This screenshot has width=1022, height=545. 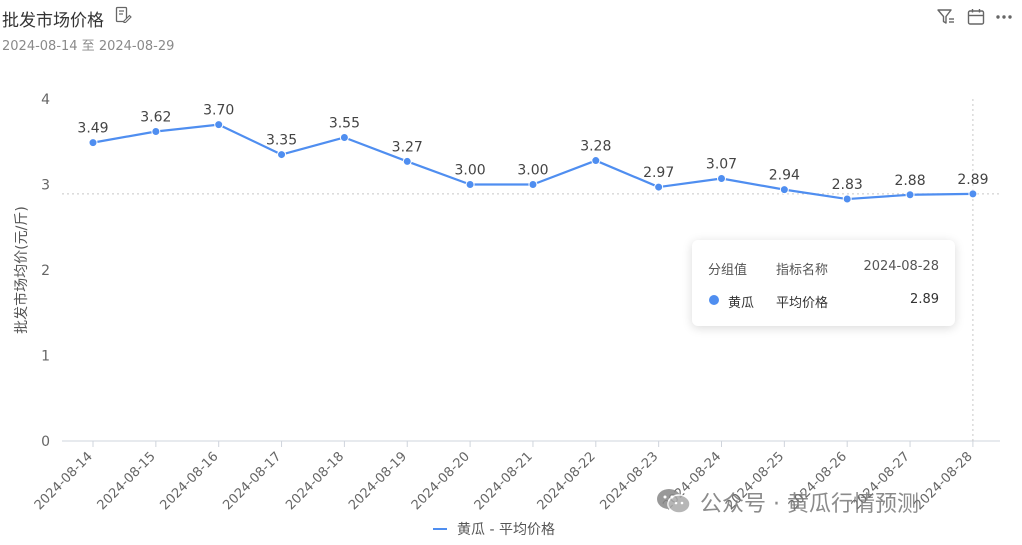 What do you see at coordinates (155, 117) in the screenshot?
I see `data-label: 3.62` at bounding box center [155, 117].